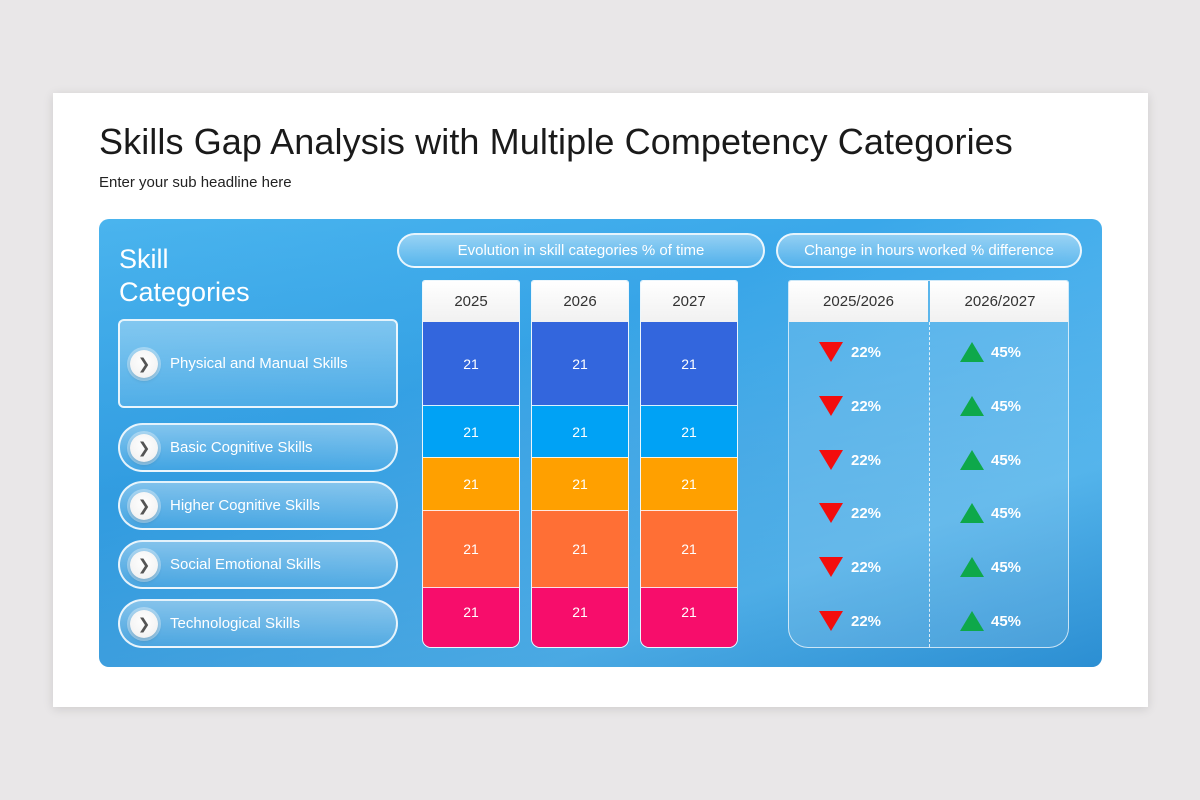 The height and width of the screenshot is (800, 1200). I want to click on category-basic-cognitive: ❯ Basic Cognitive Skills, so click(258, 447).